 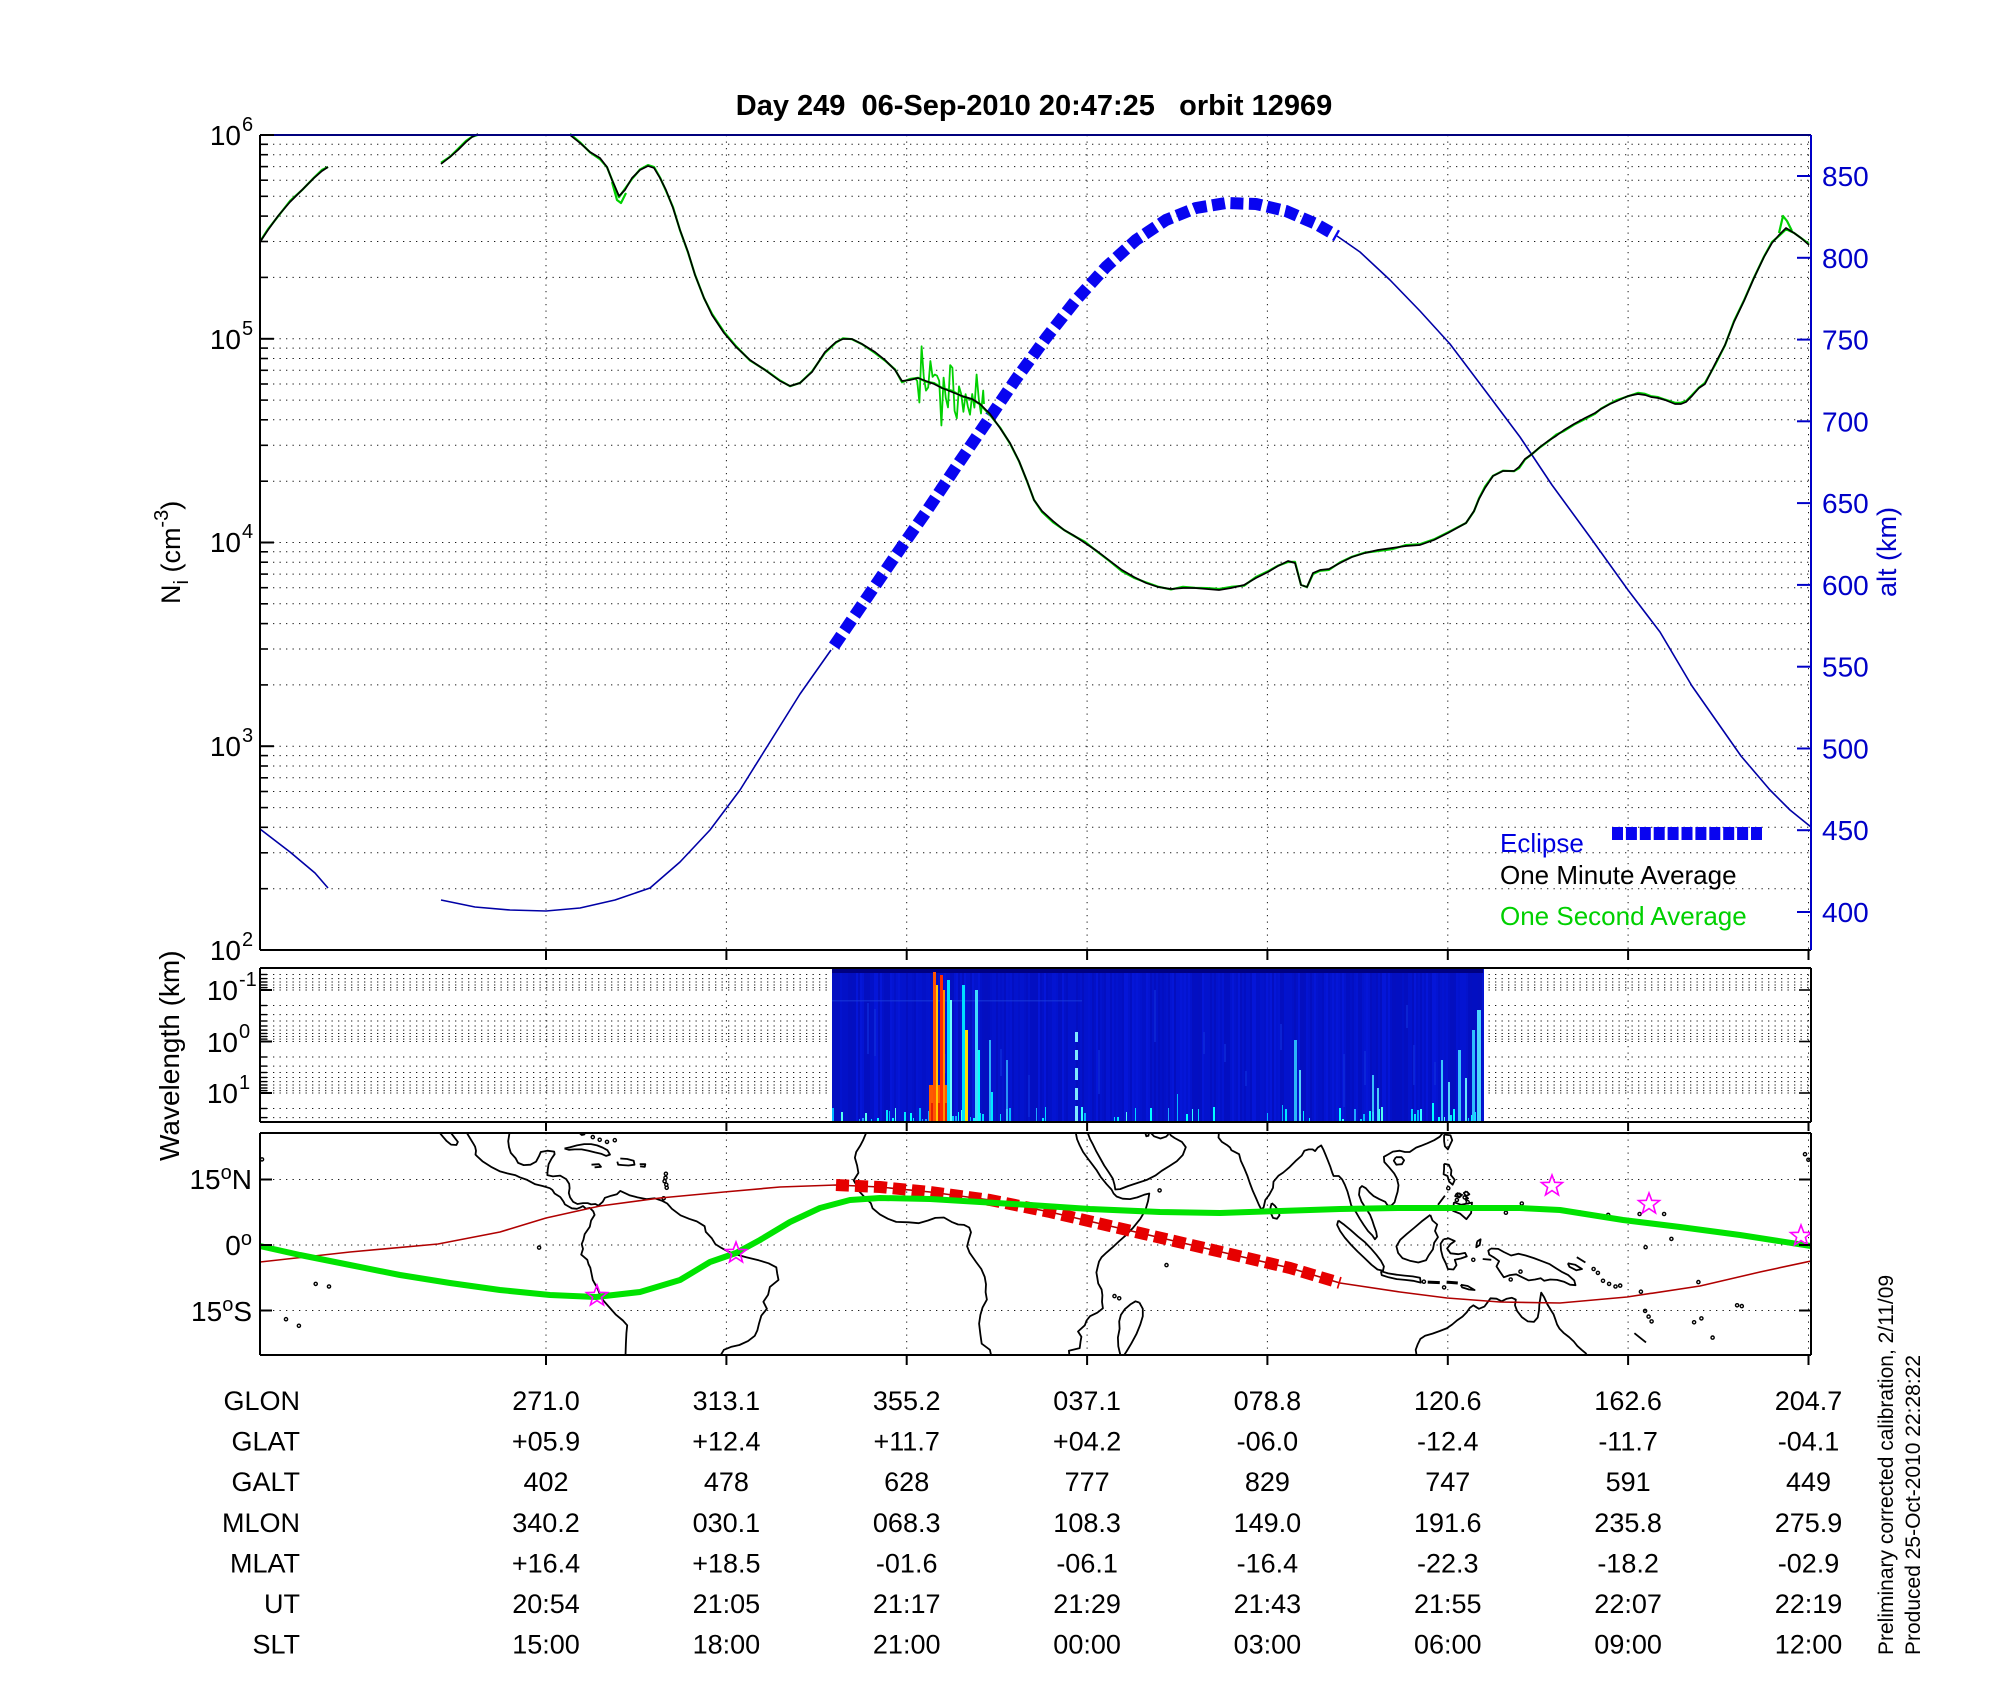 What do you see at coordinates (1448, 1442) in the screenshot?
I see `svg-text: -12.4` at bounding box center [1448, 1442].